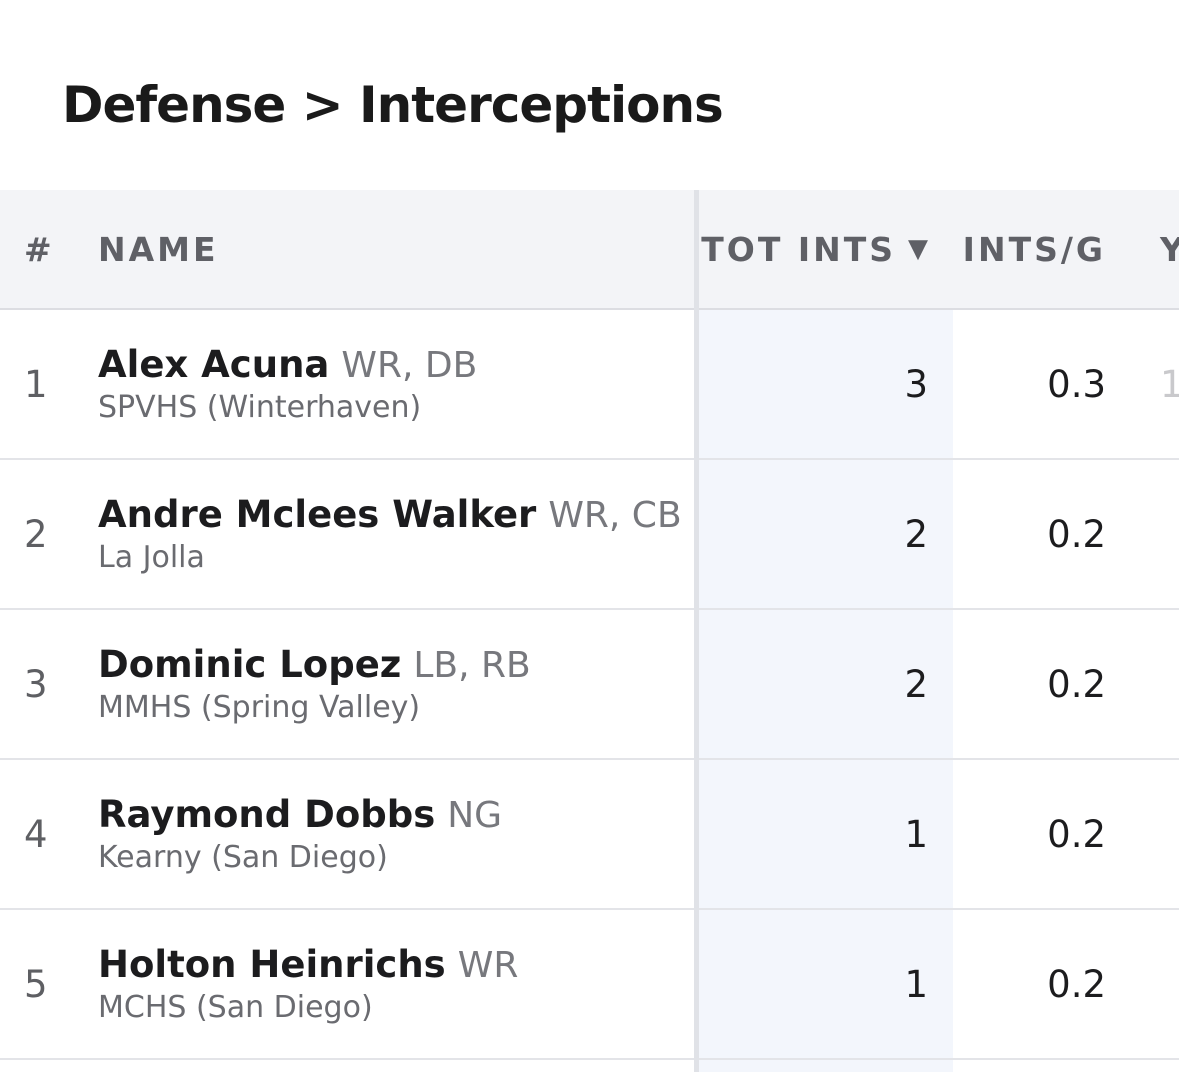 The width and height of the screenshot is (1179, 1072). I want to click on player-position: WR, CB, so click(615, 515).